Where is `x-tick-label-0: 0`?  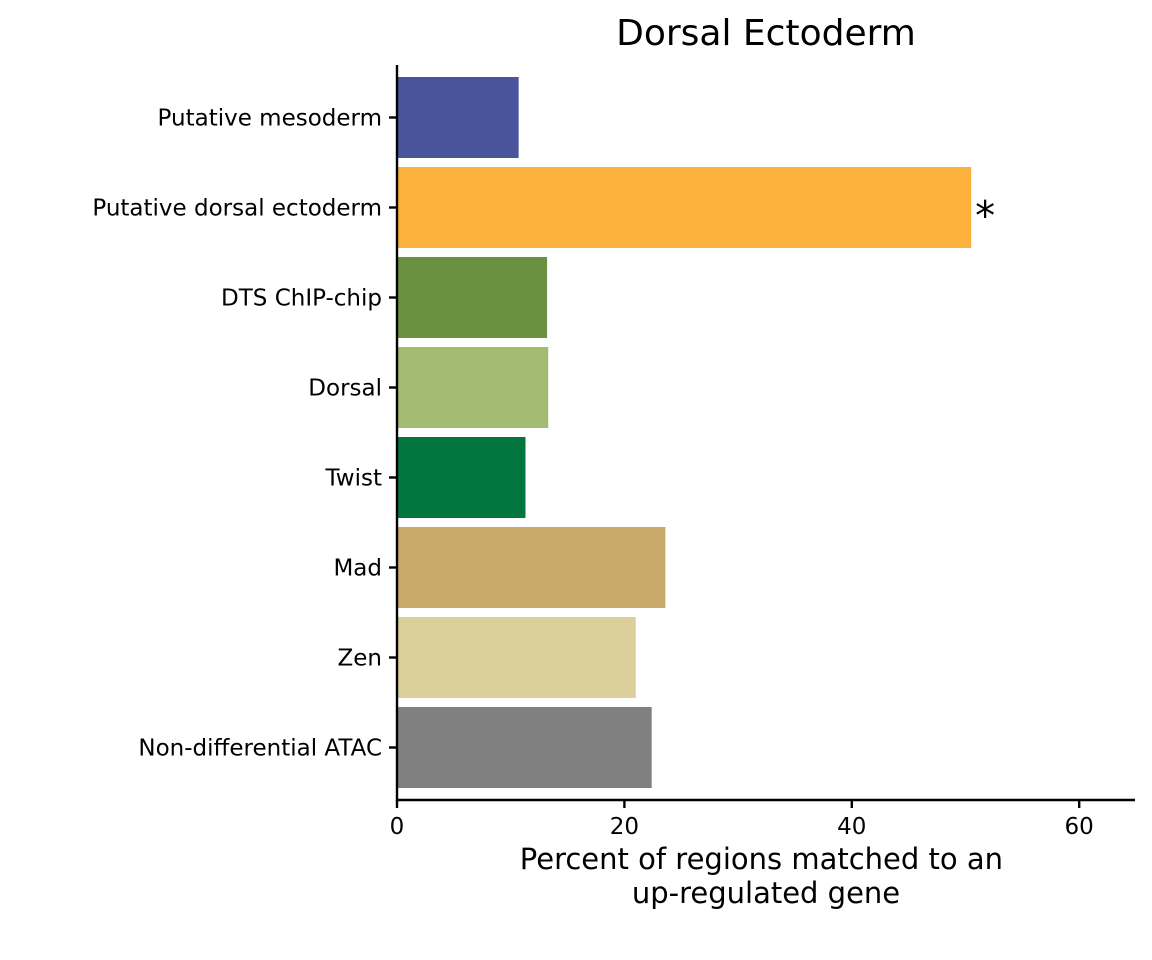 x-tick-label-0: 0 is located at coordinates (397, 827).